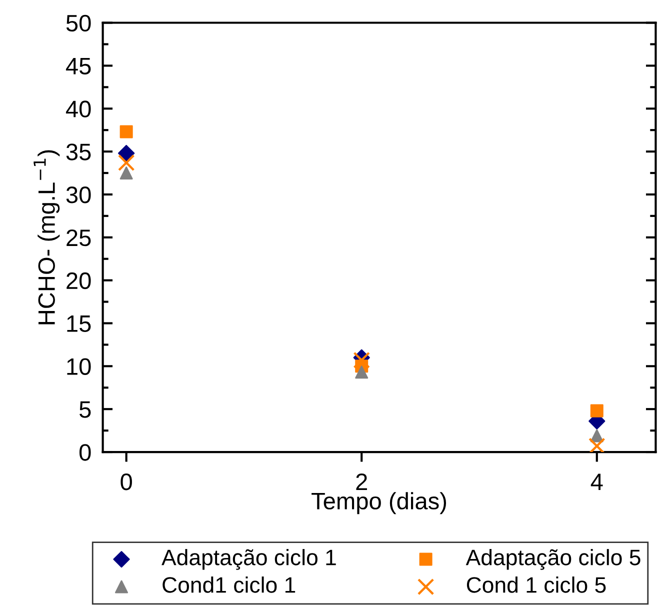 This screenshot has height=615, width=659. What do you see at coordinates (379, 503) in the screenshot?
I see `x-axis-title: Tempo (dias)` at bounding box center [379, 503].